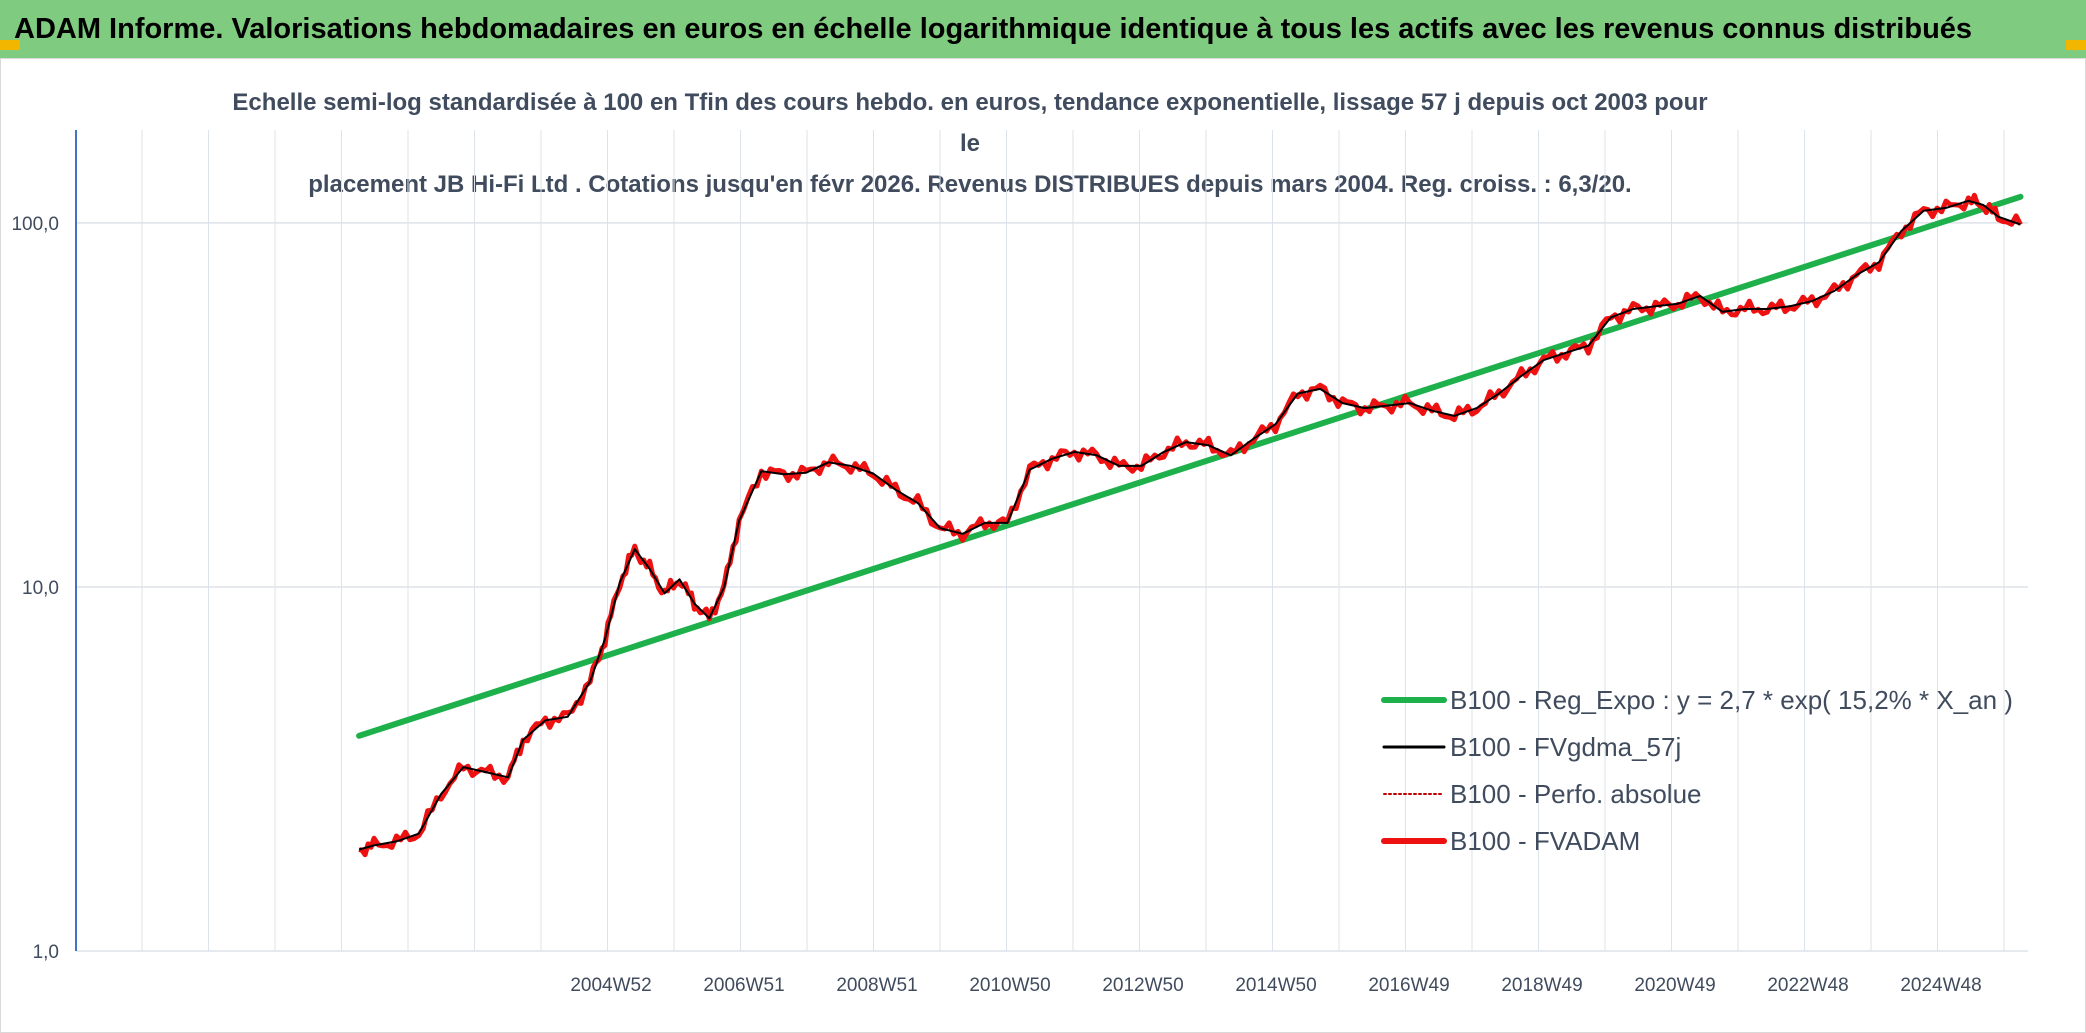 Image resolution: width=2086 pixels, height=1033 pixels. What do you see at coordinates (1275, 985) in the screenshot?
I see `x-tick-label: 2014W50` at bounding box center [1275, 985].